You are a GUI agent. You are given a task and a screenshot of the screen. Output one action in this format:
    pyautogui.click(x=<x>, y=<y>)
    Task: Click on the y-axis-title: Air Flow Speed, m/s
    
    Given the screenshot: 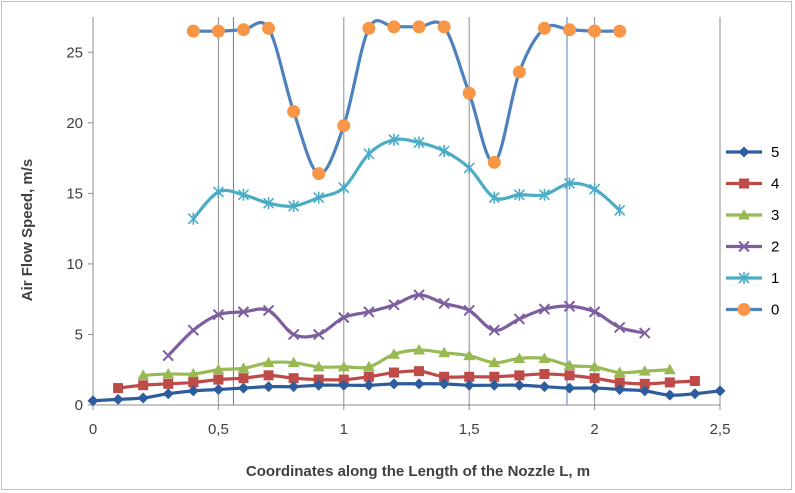 What is the action you would take?
    pyautogui.click(x=27, y=230)
    